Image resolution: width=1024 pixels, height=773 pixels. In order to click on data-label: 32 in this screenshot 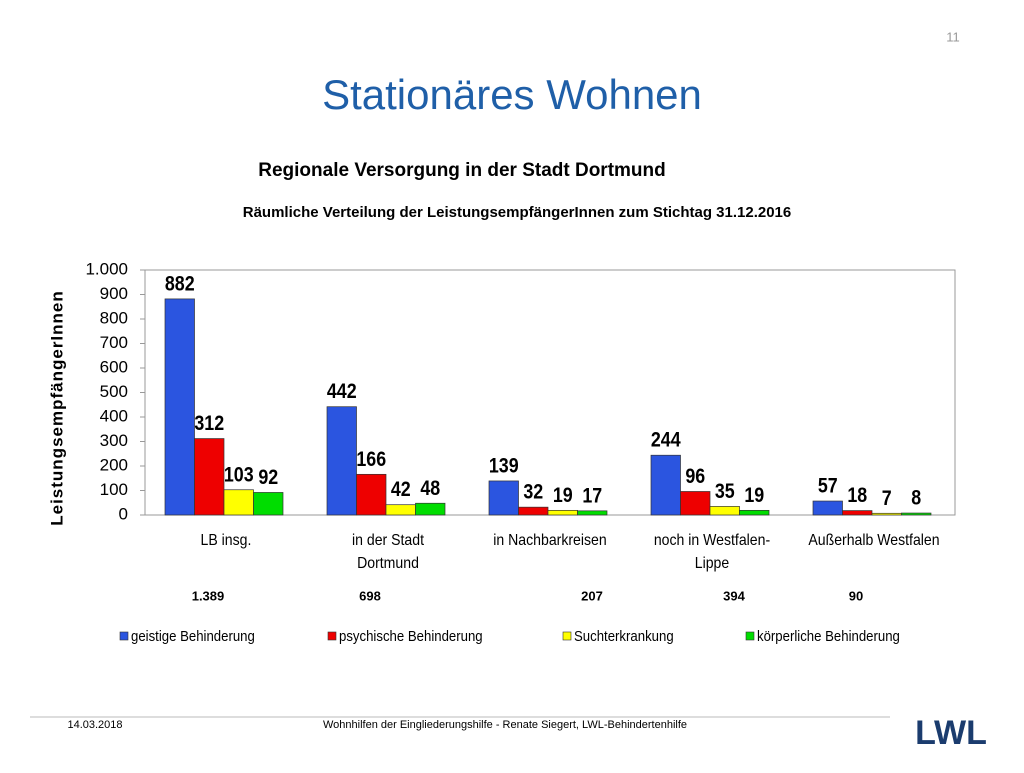, I will do `click(533, 492)`.